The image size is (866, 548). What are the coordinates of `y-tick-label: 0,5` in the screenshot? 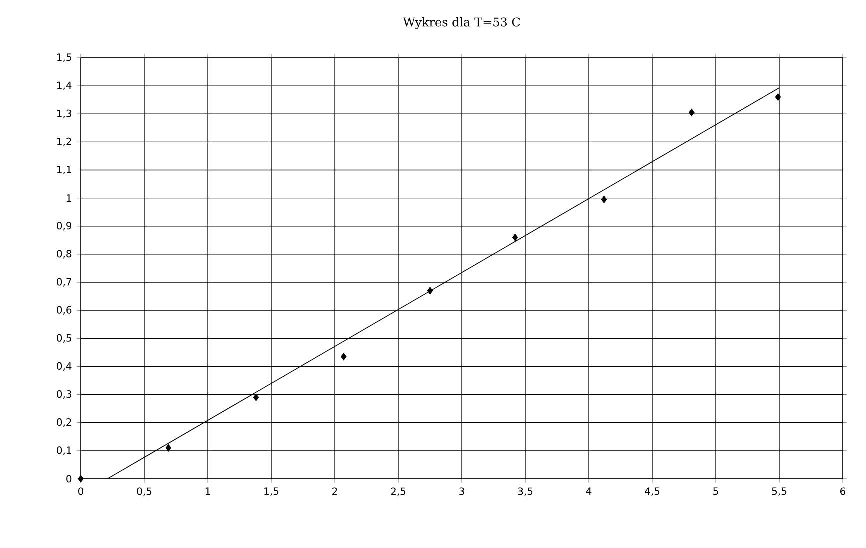 It's located at (64, 338).